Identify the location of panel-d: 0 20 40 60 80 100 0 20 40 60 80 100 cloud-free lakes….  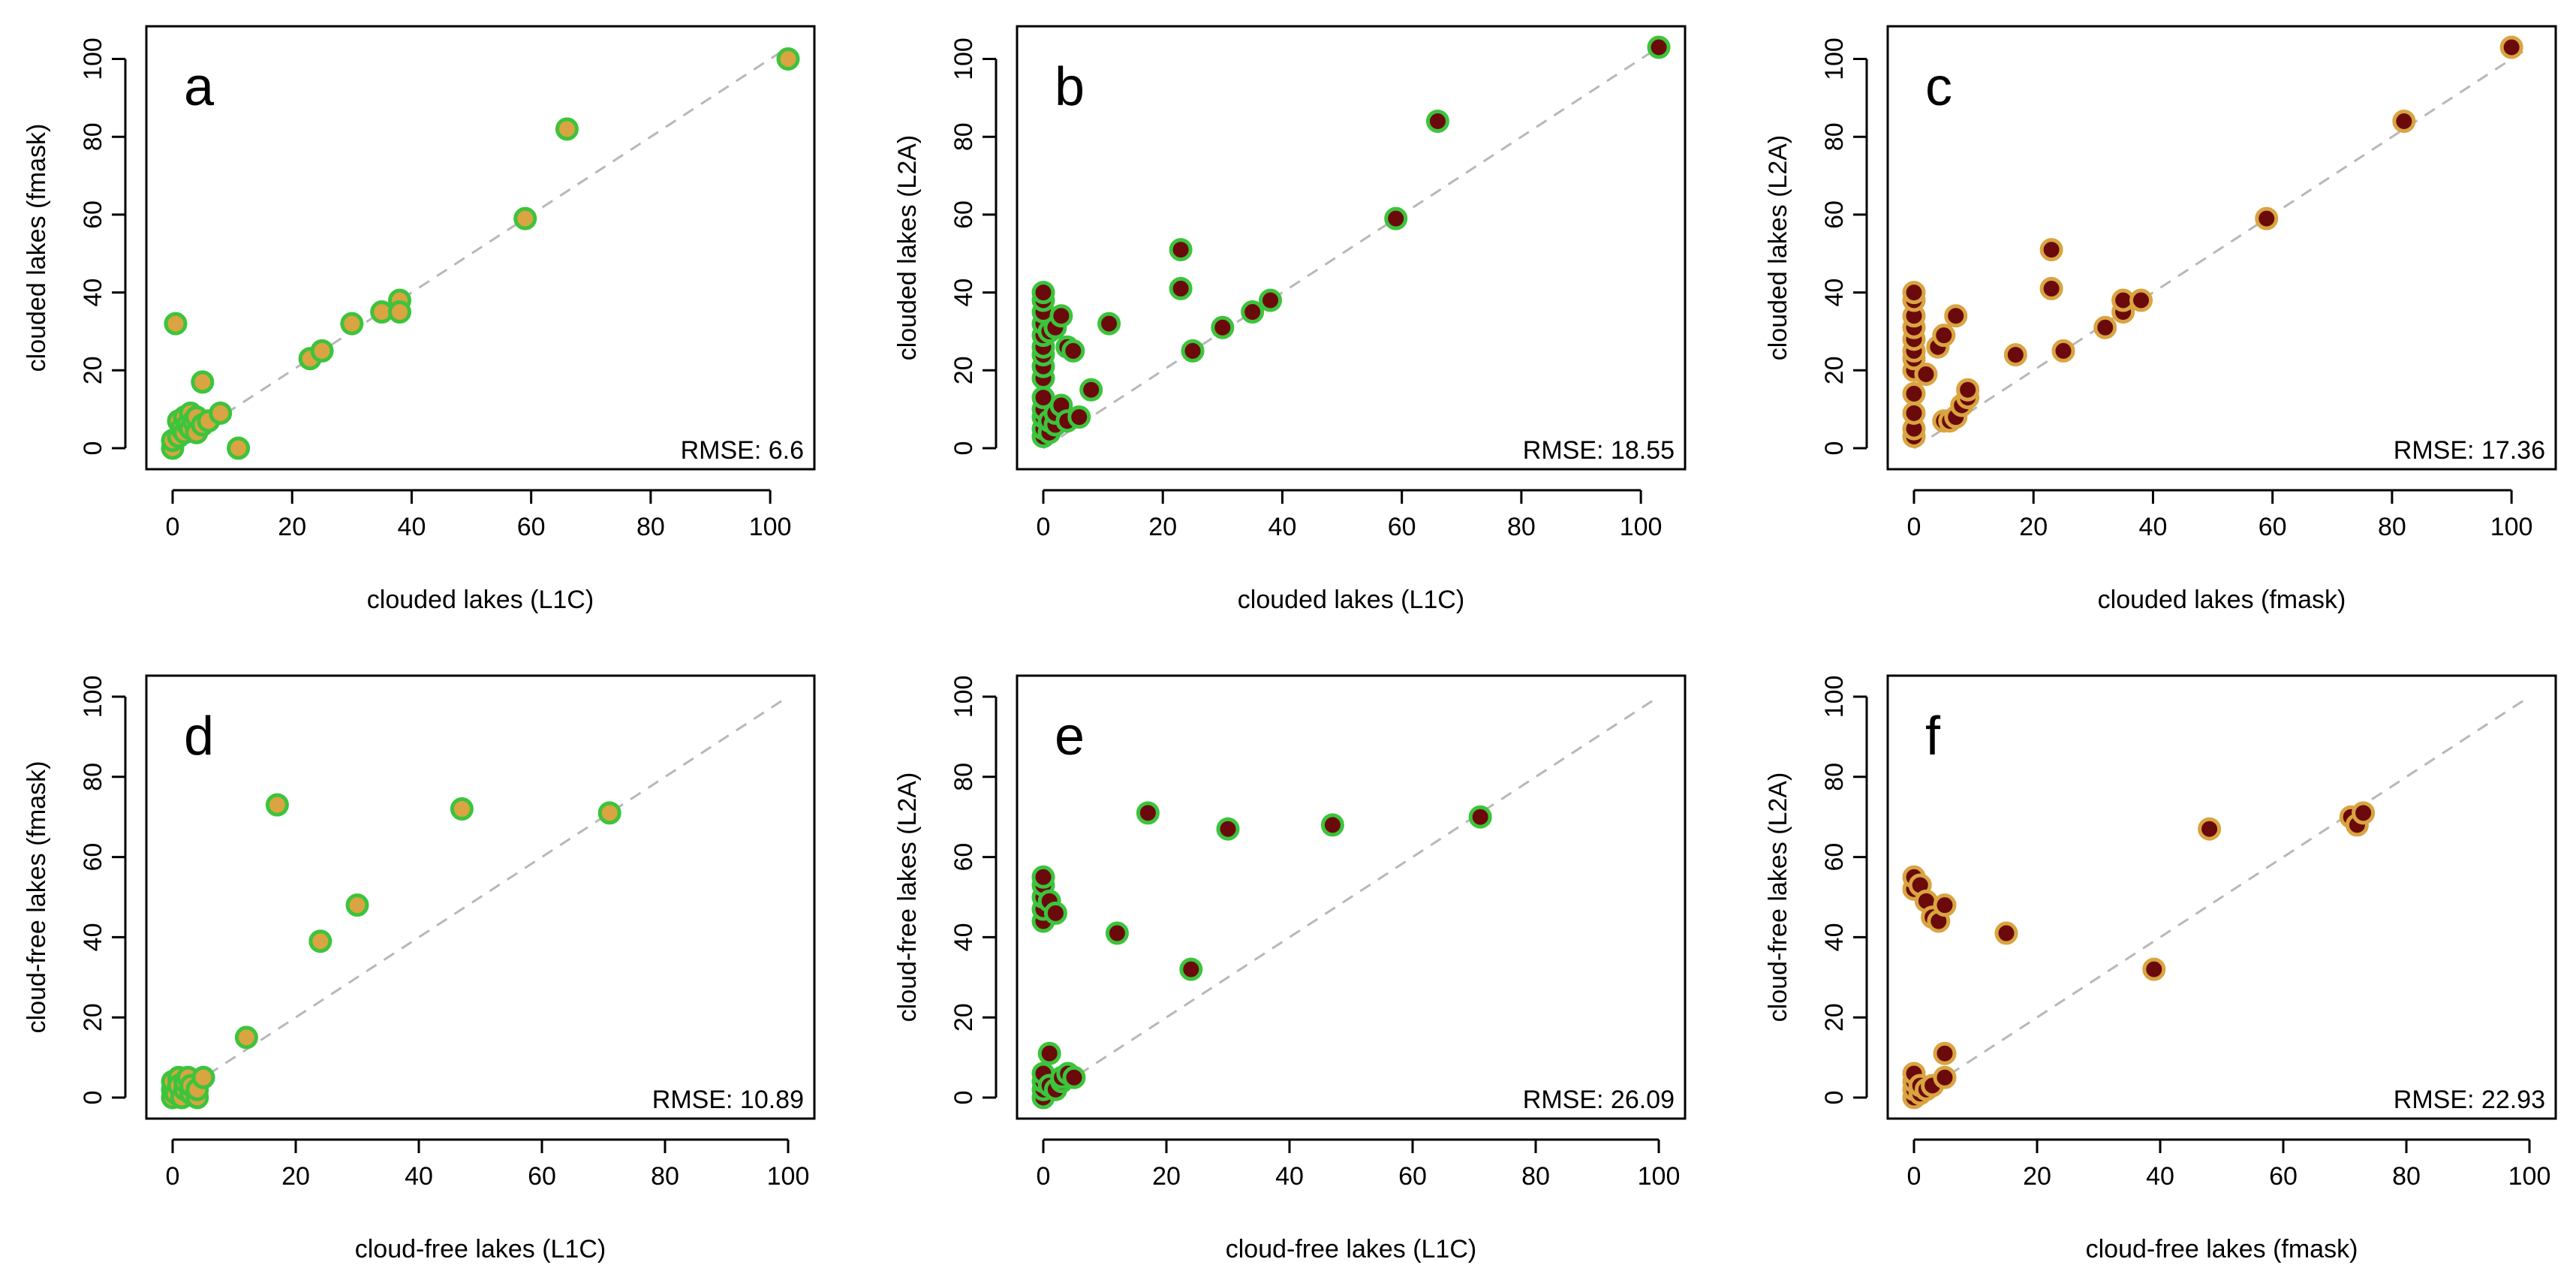
(420, 968).